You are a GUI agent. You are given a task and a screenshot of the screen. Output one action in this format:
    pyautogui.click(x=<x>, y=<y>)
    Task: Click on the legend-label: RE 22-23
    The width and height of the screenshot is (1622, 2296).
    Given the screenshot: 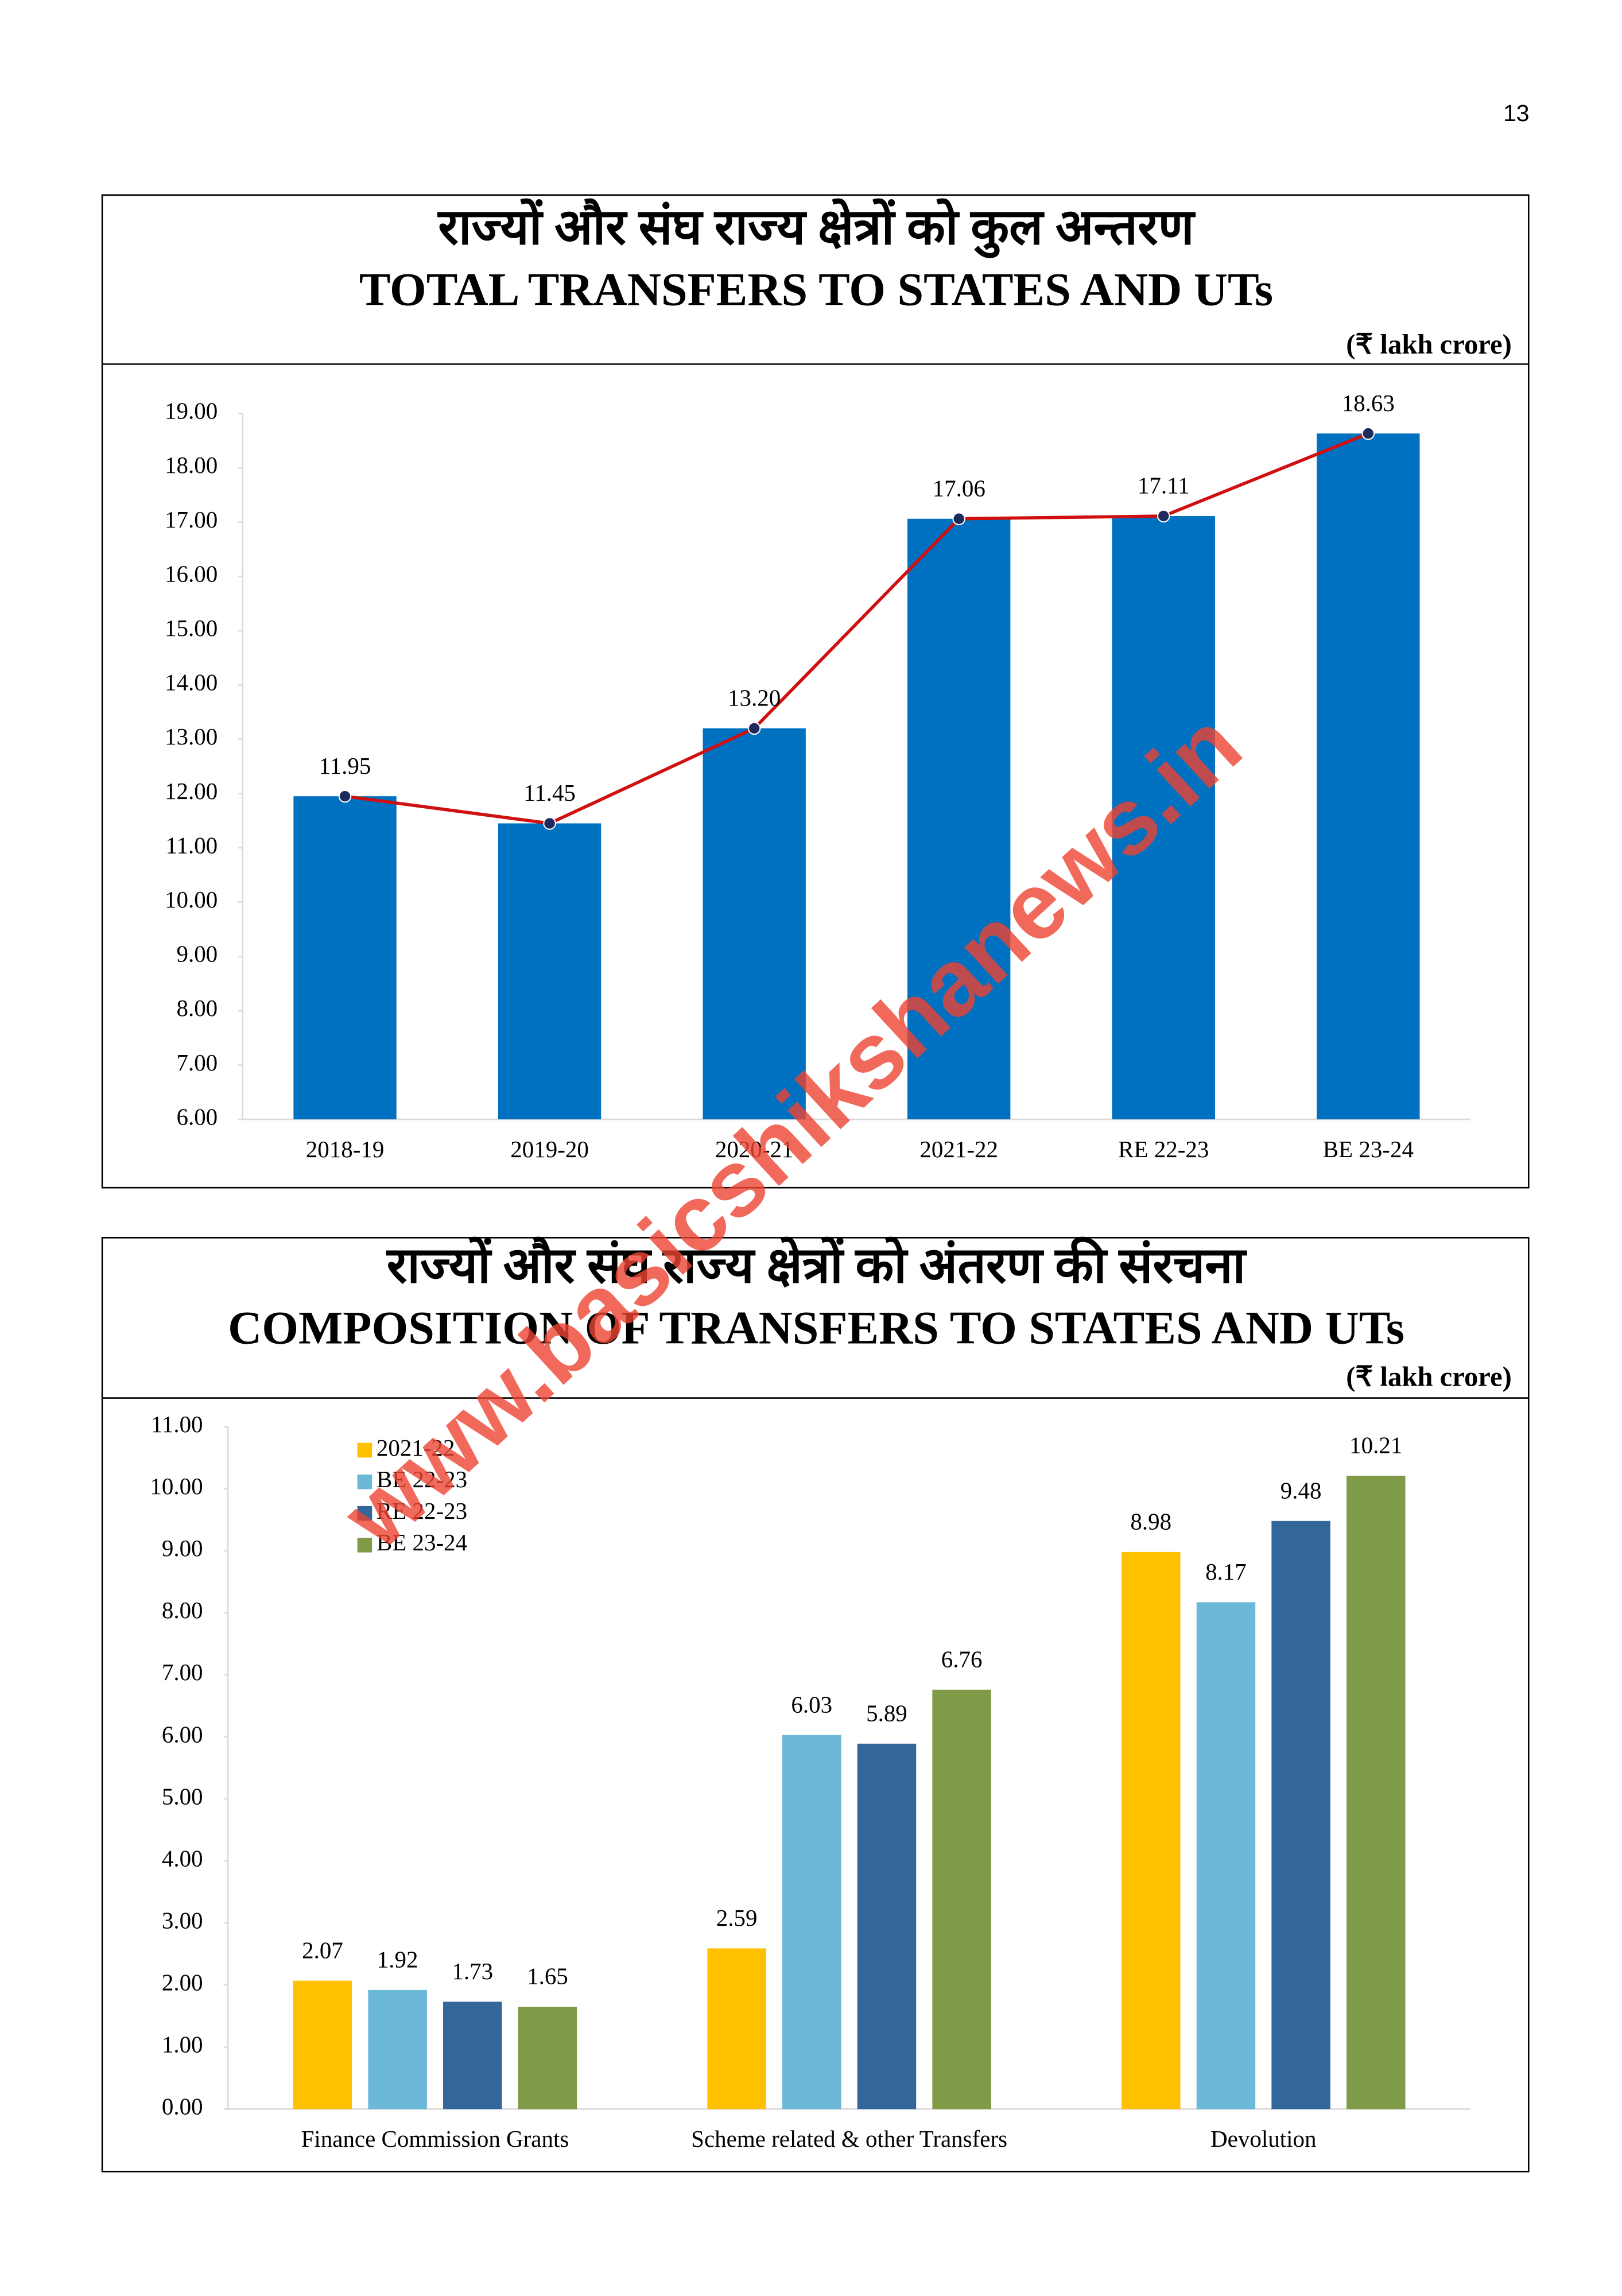 What is the action you would take?
    pyautogui.click(x=422, y=1511)
    